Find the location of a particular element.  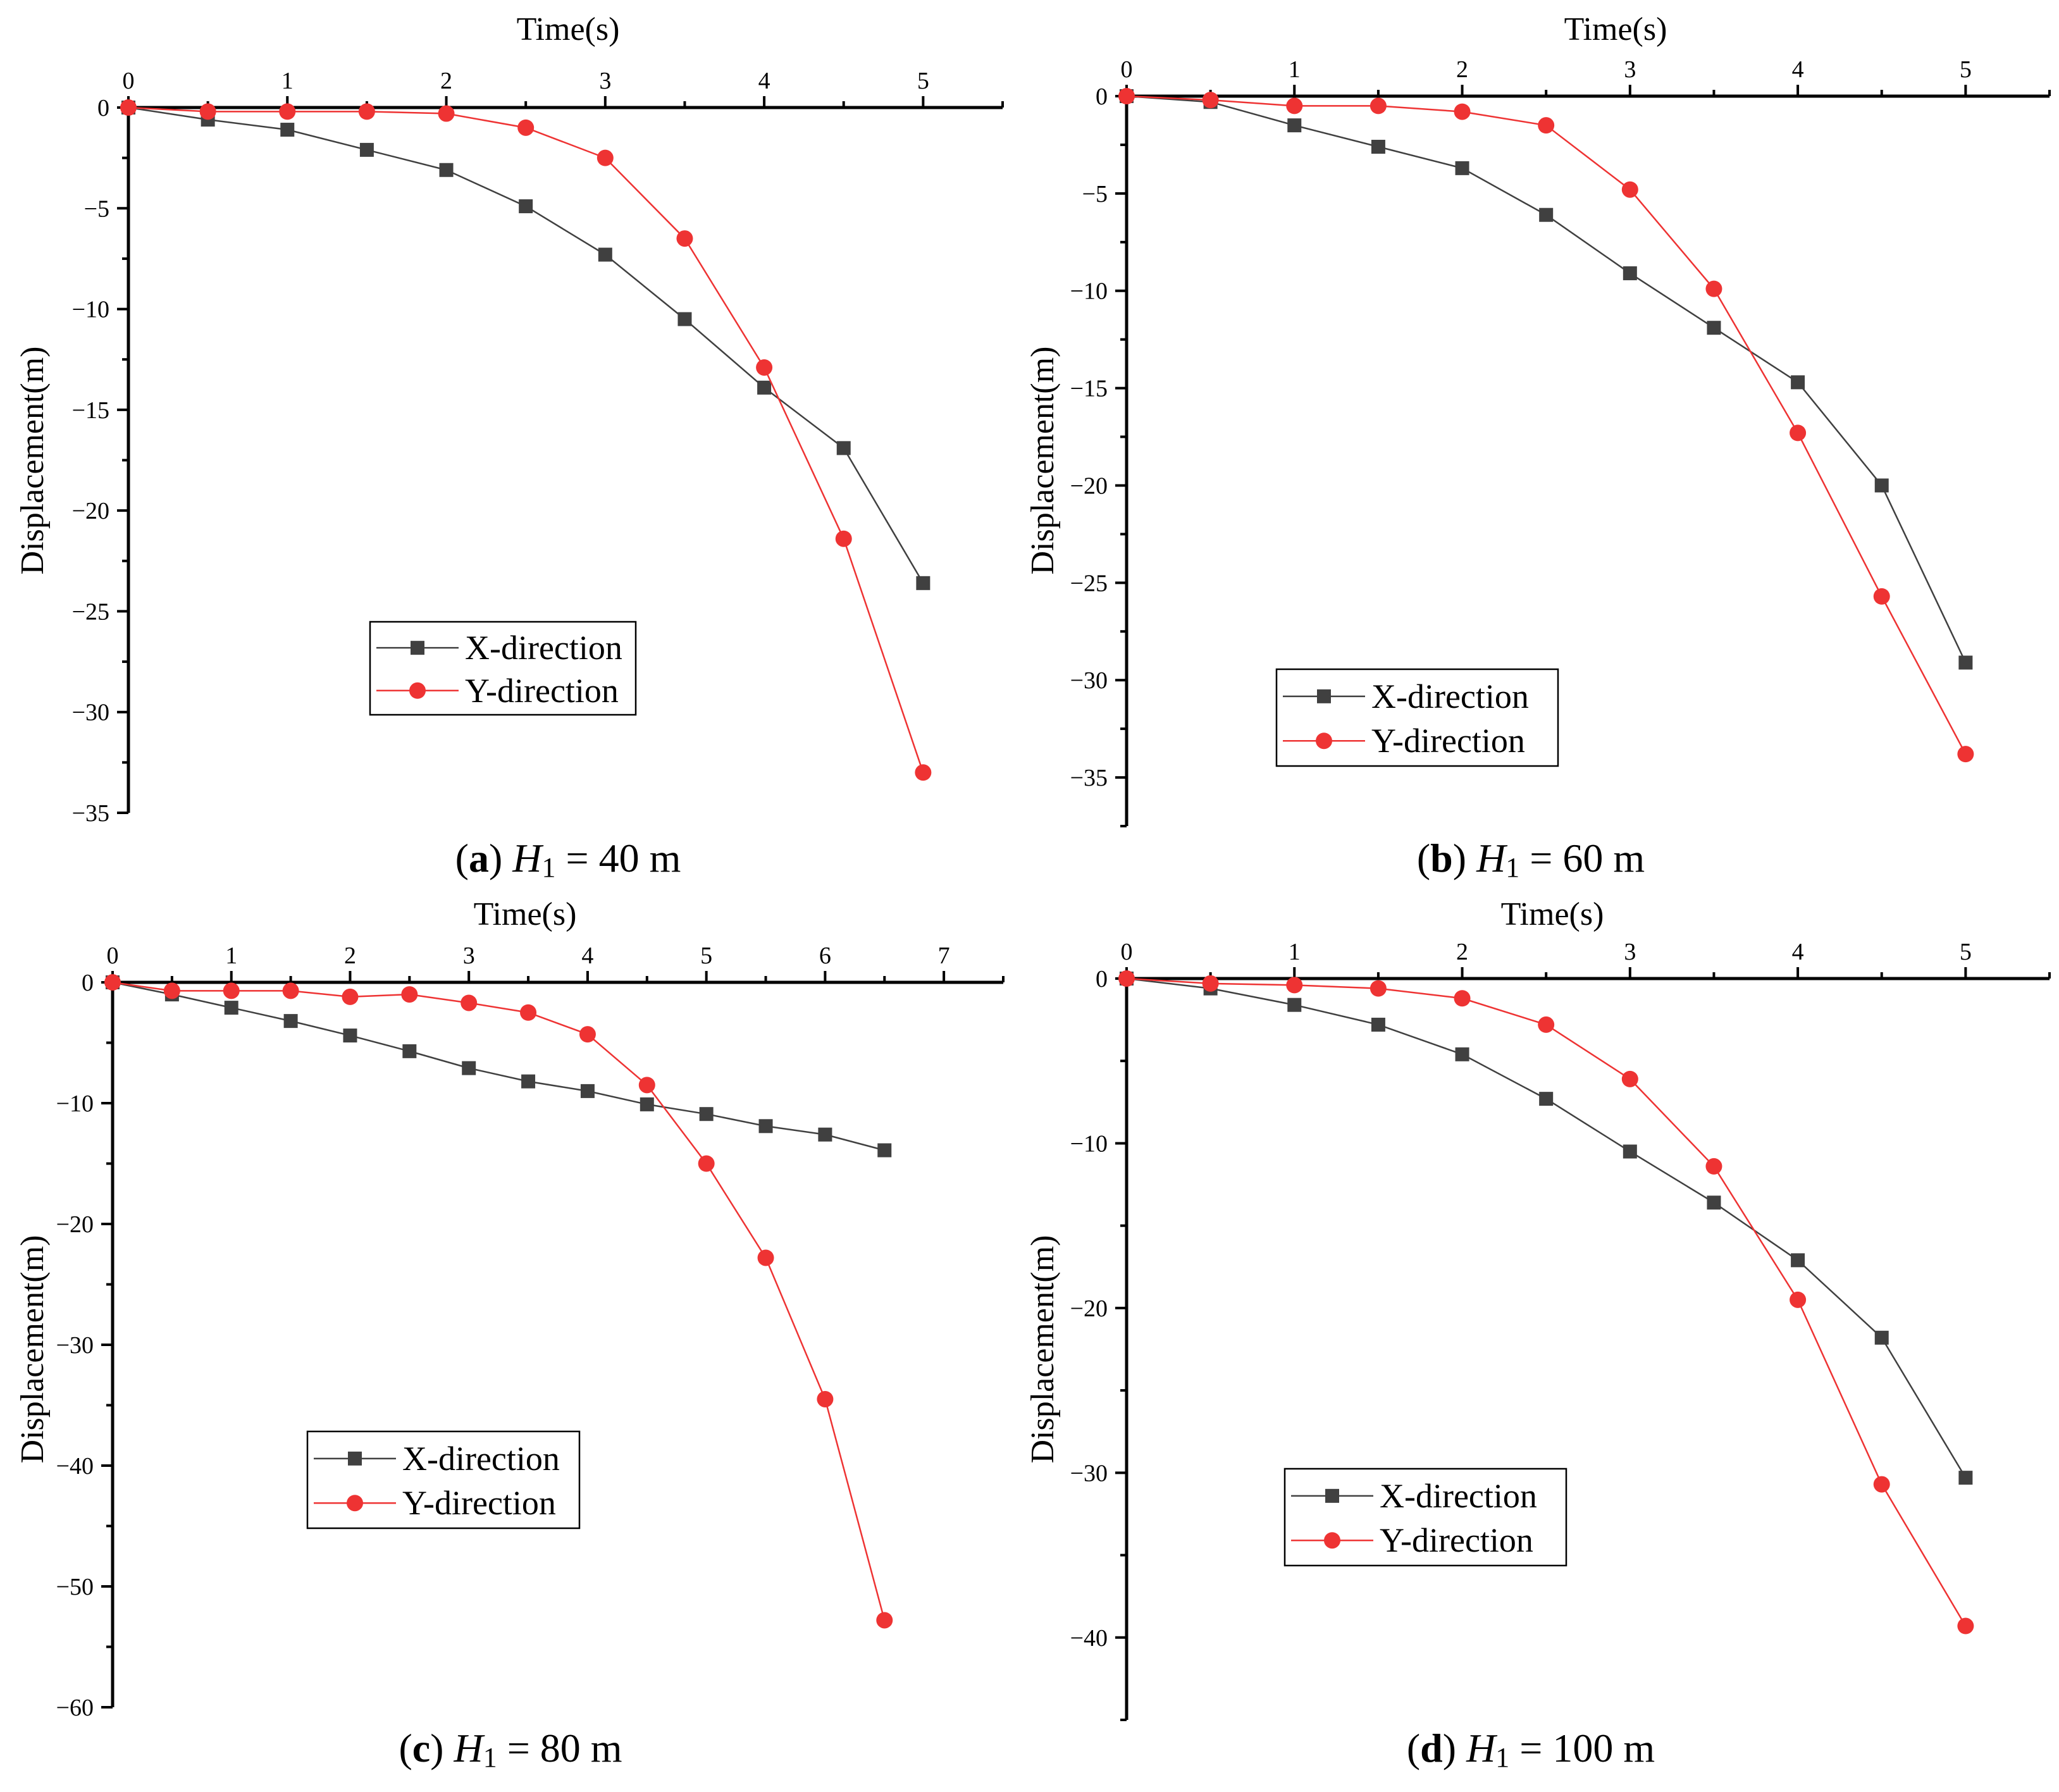

y-tick-label: −20 is located at coordinates (75, 1224).